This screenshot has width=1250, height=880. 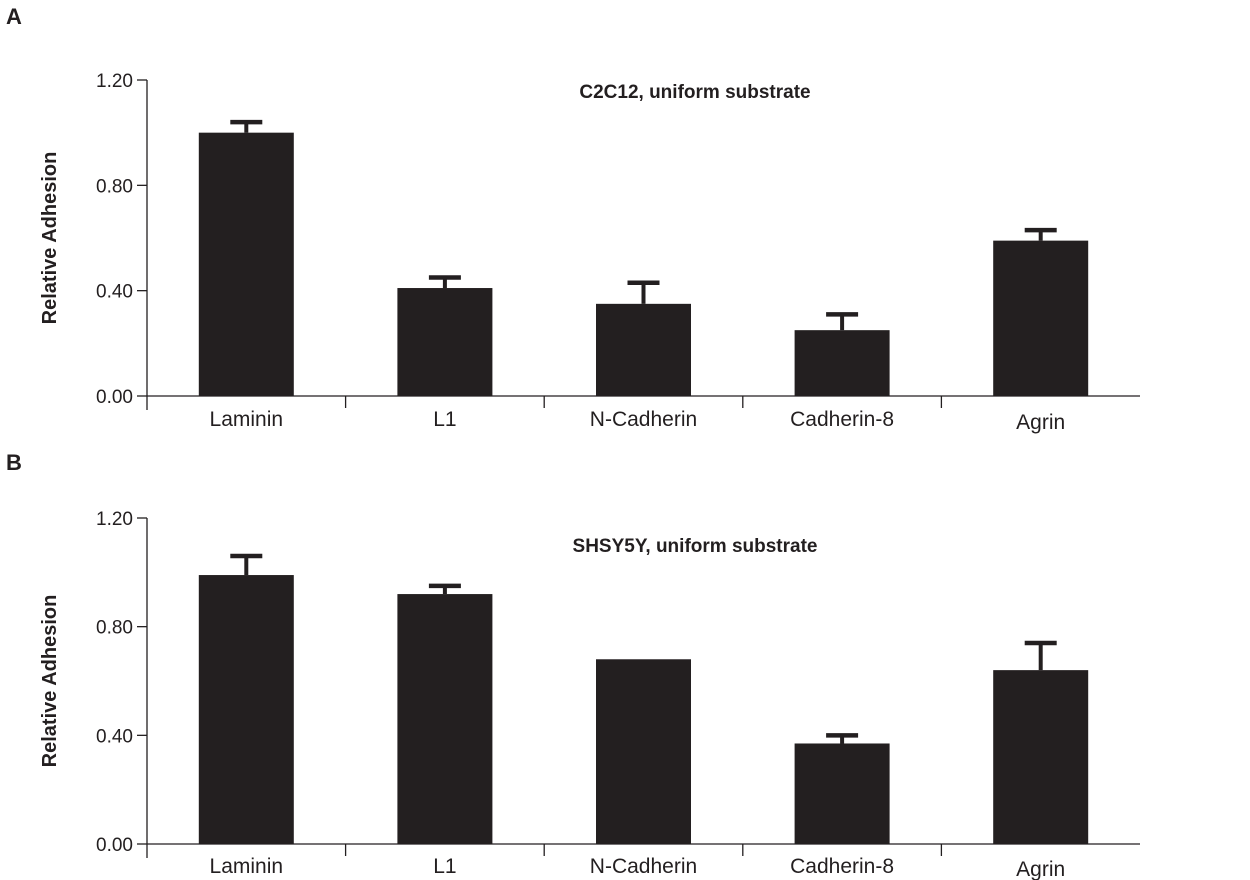 I want to click on panel-letter-a: A, so click(x=14, y=16).